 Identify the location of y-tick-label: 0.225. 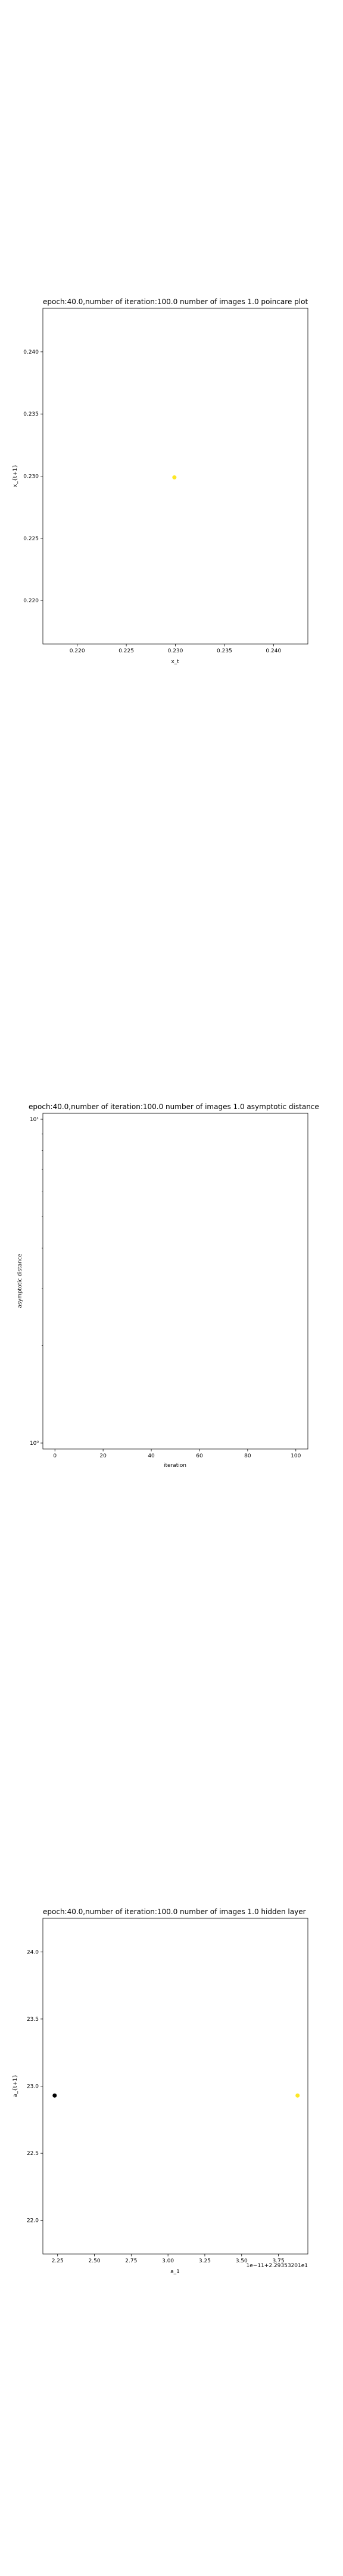
(31, 539).